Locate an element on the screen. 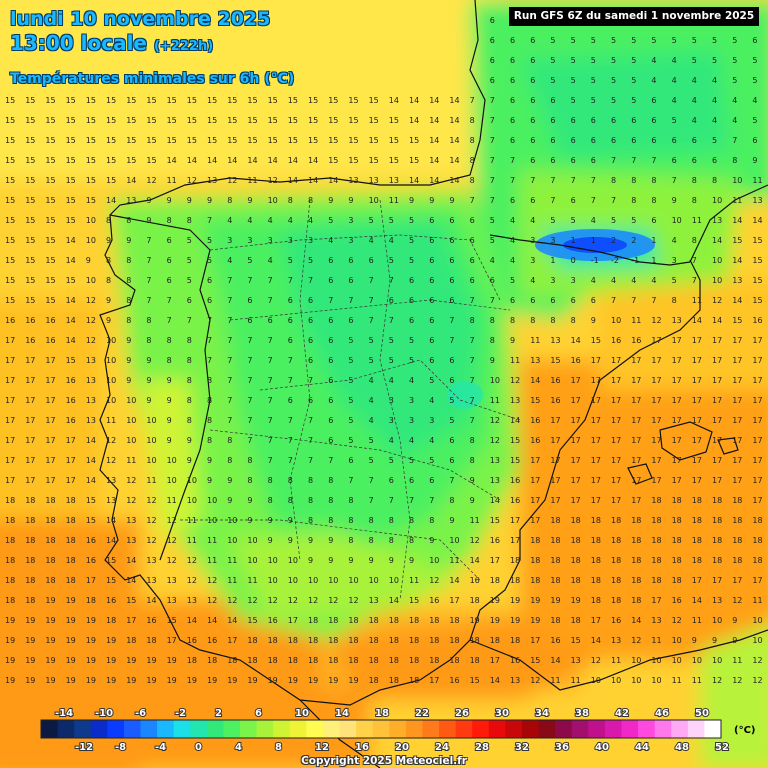 This screenshot has width=768, height=768. legend-label-bottom: 52 is located at coordinates (722, 747).